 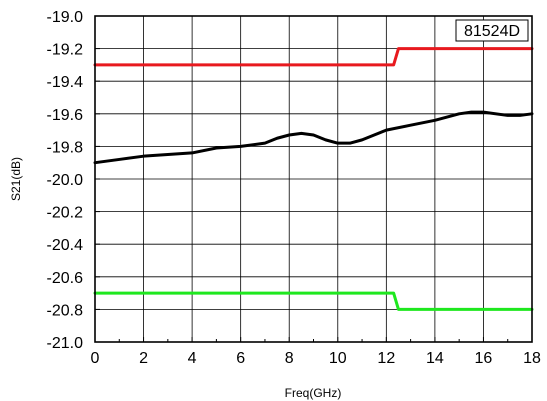 I want to click on y-tick-label: -21.0, so click(x=65, y=343).